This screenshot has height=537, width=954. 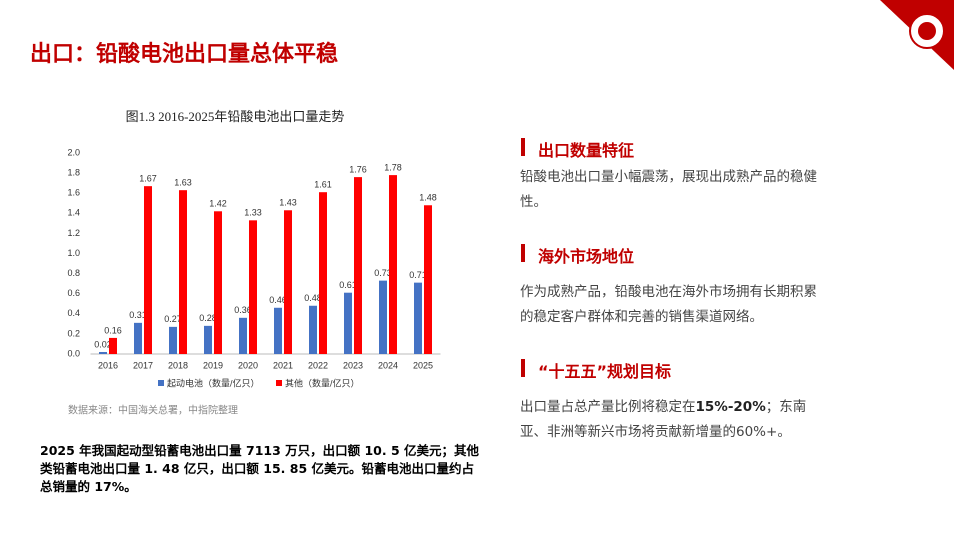 I want to click on slide-title: 出口：铅酸电池出口量总体平稳, so click(x=184, y=54).